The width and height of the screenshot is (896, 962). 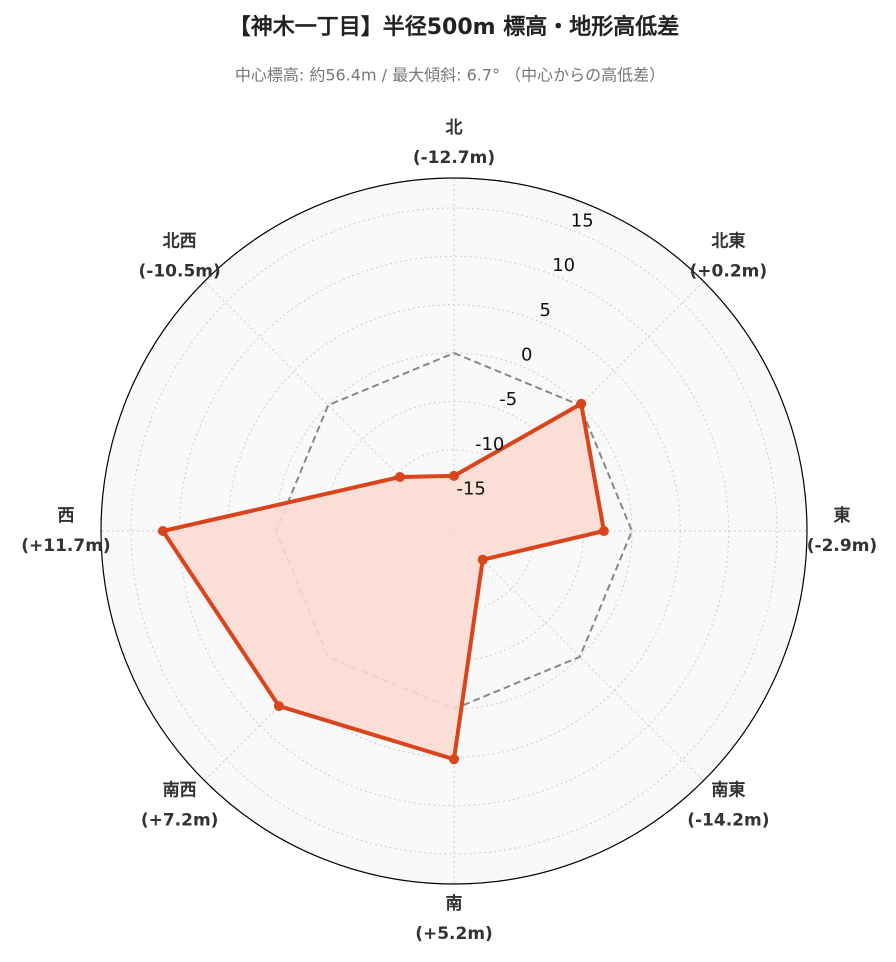 I want to click on category-label: 西, so click(x=66, y=516).